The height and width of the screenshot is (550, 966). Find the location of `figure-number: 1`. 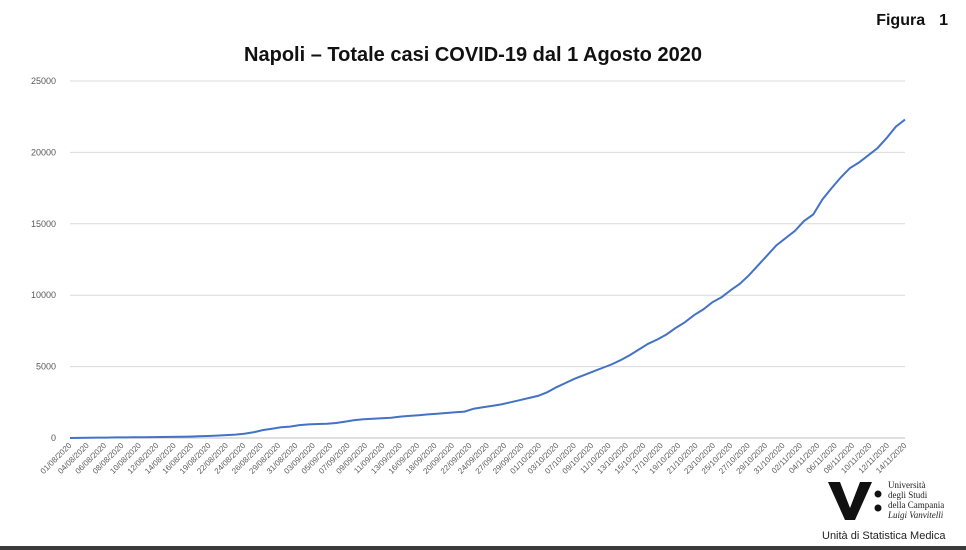

figure-number: 1 is located at coordinates (943, 20).